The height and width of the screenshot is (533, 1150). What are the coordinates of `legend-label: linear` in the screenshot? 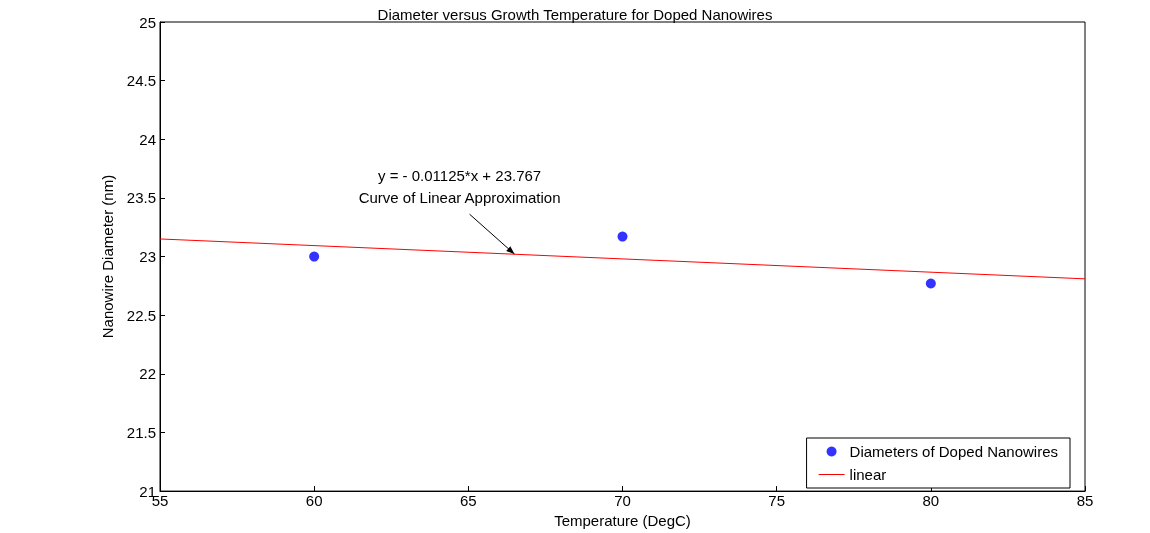 It's located at (868, 474).